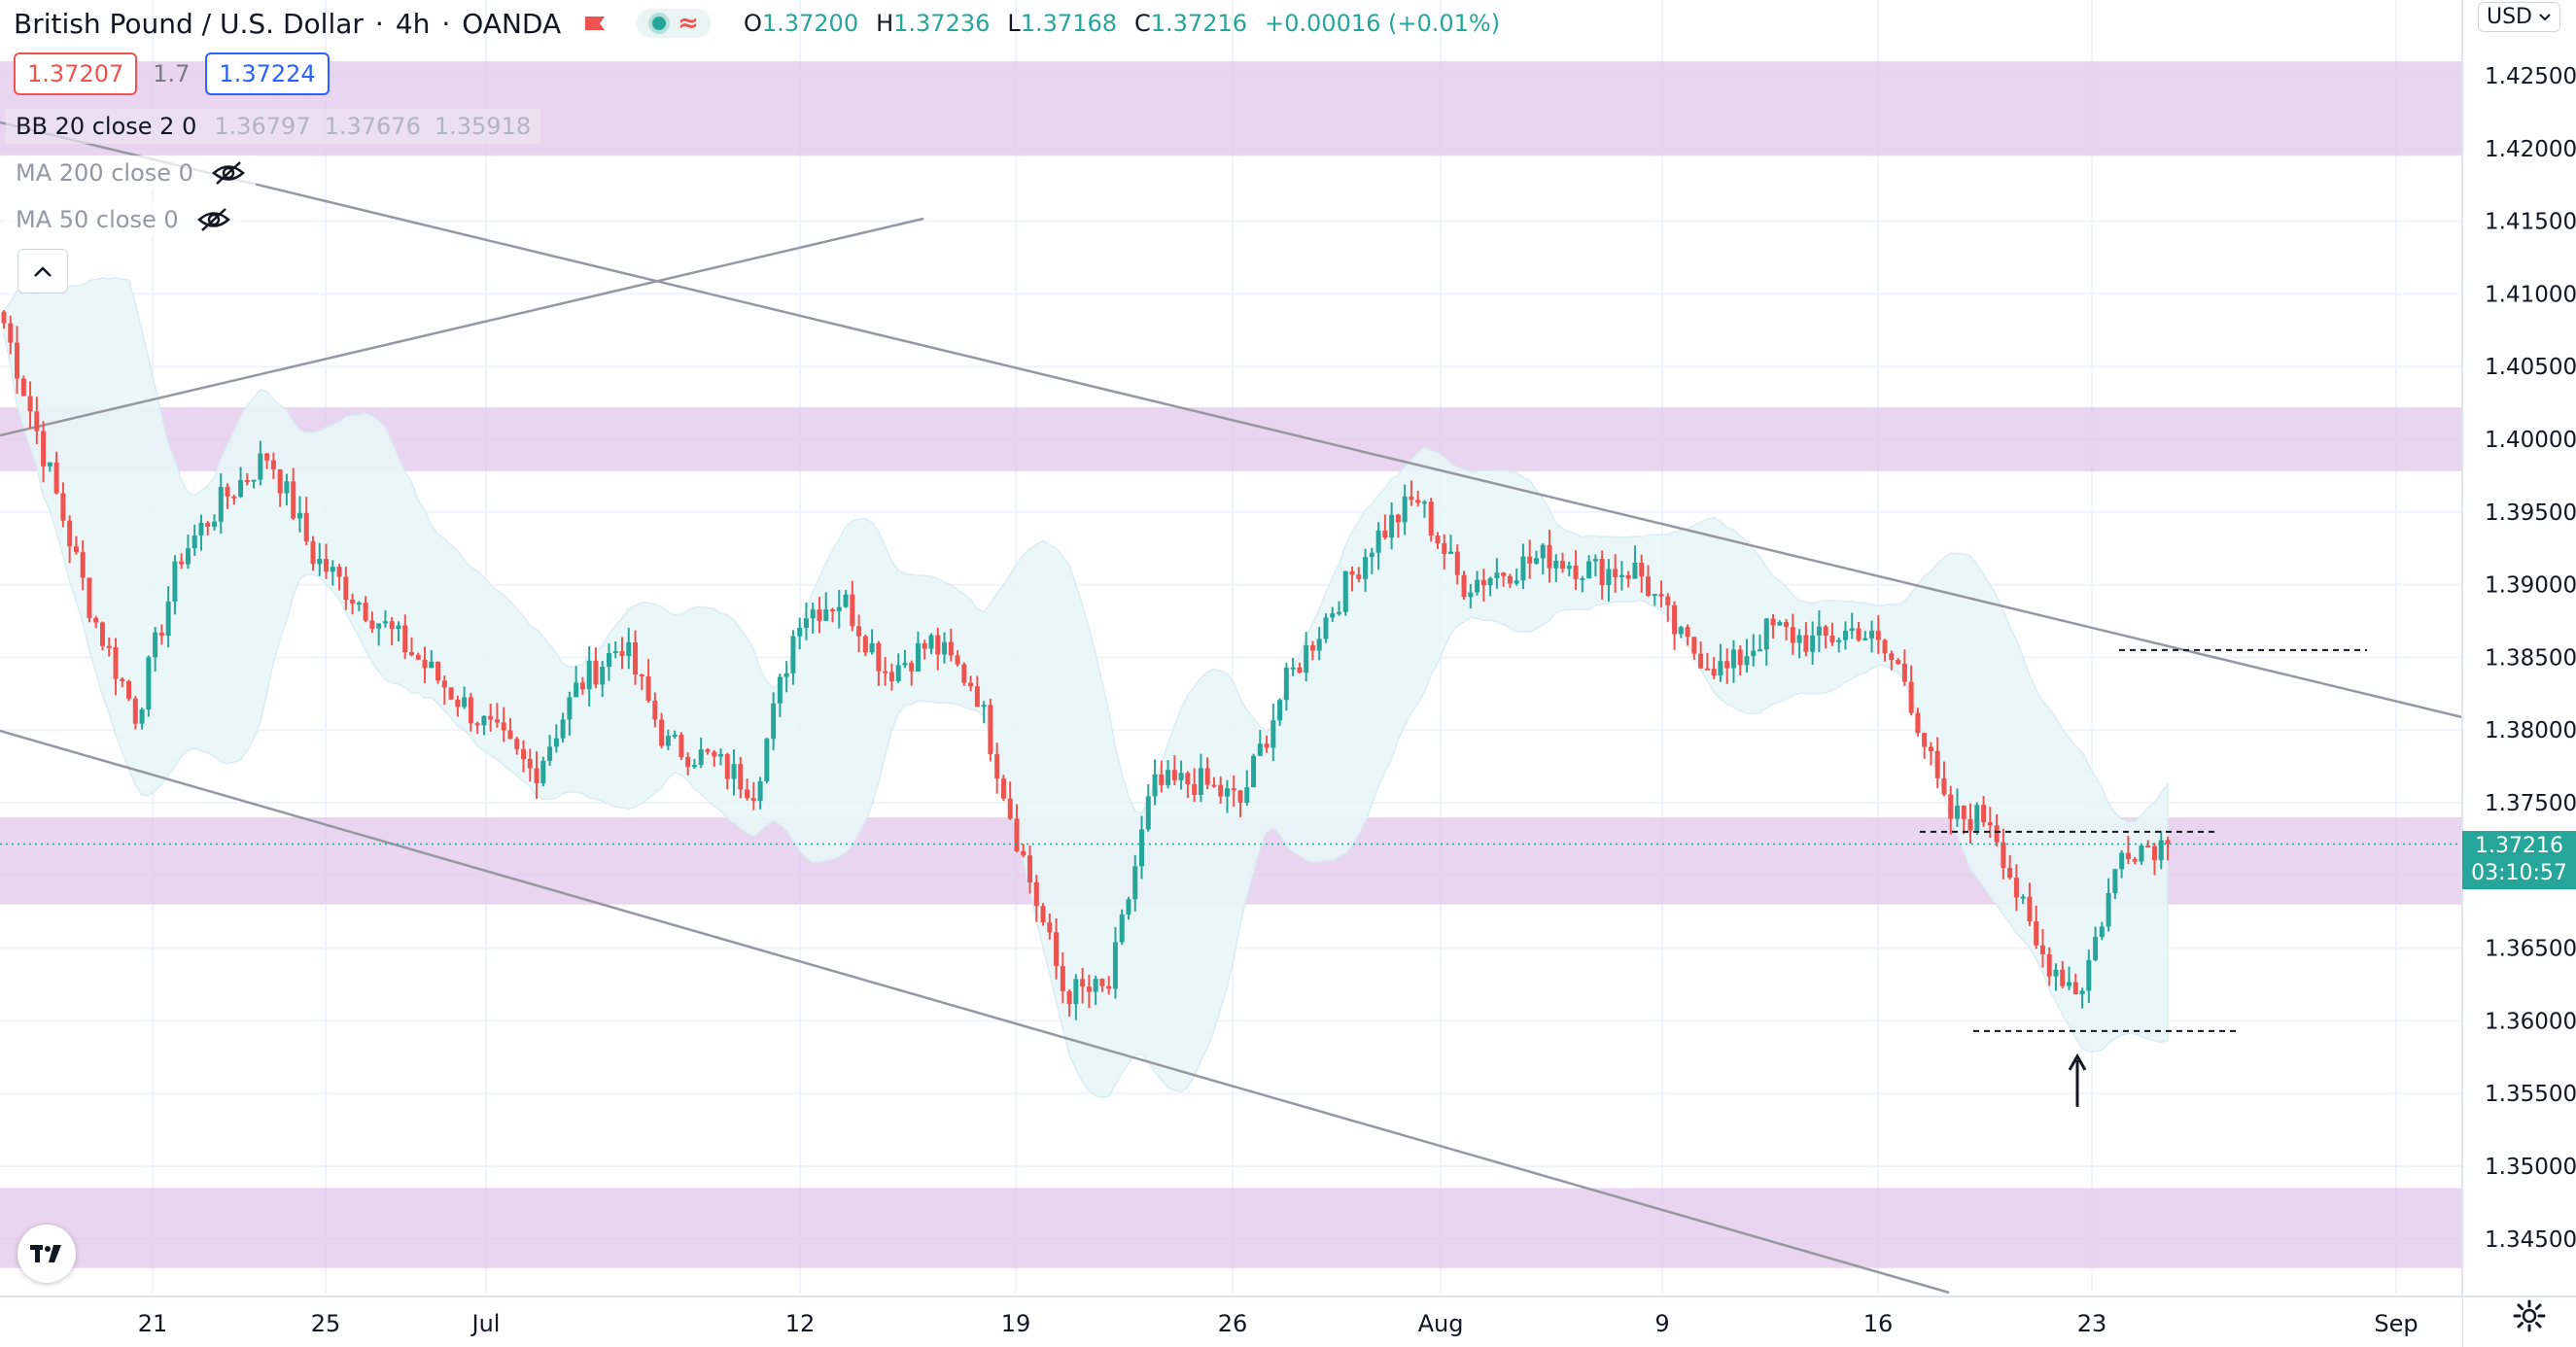 This screenshot has height=1347, width=2576. Describe the element at coordinates (483, 126) in the screenshot. I see `bb-lower-value: 1.35918` at that location.